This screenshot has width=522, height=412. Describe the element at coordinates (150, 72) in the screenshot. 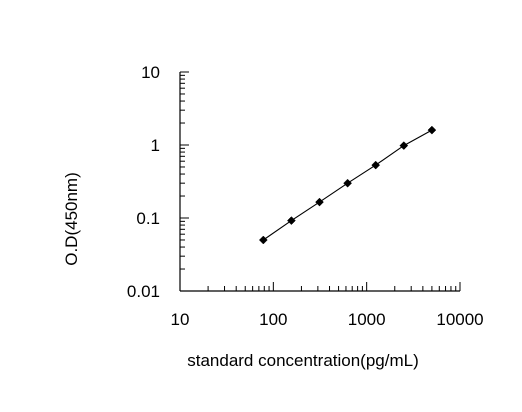

I see `y-tick-label: 10` at that location.